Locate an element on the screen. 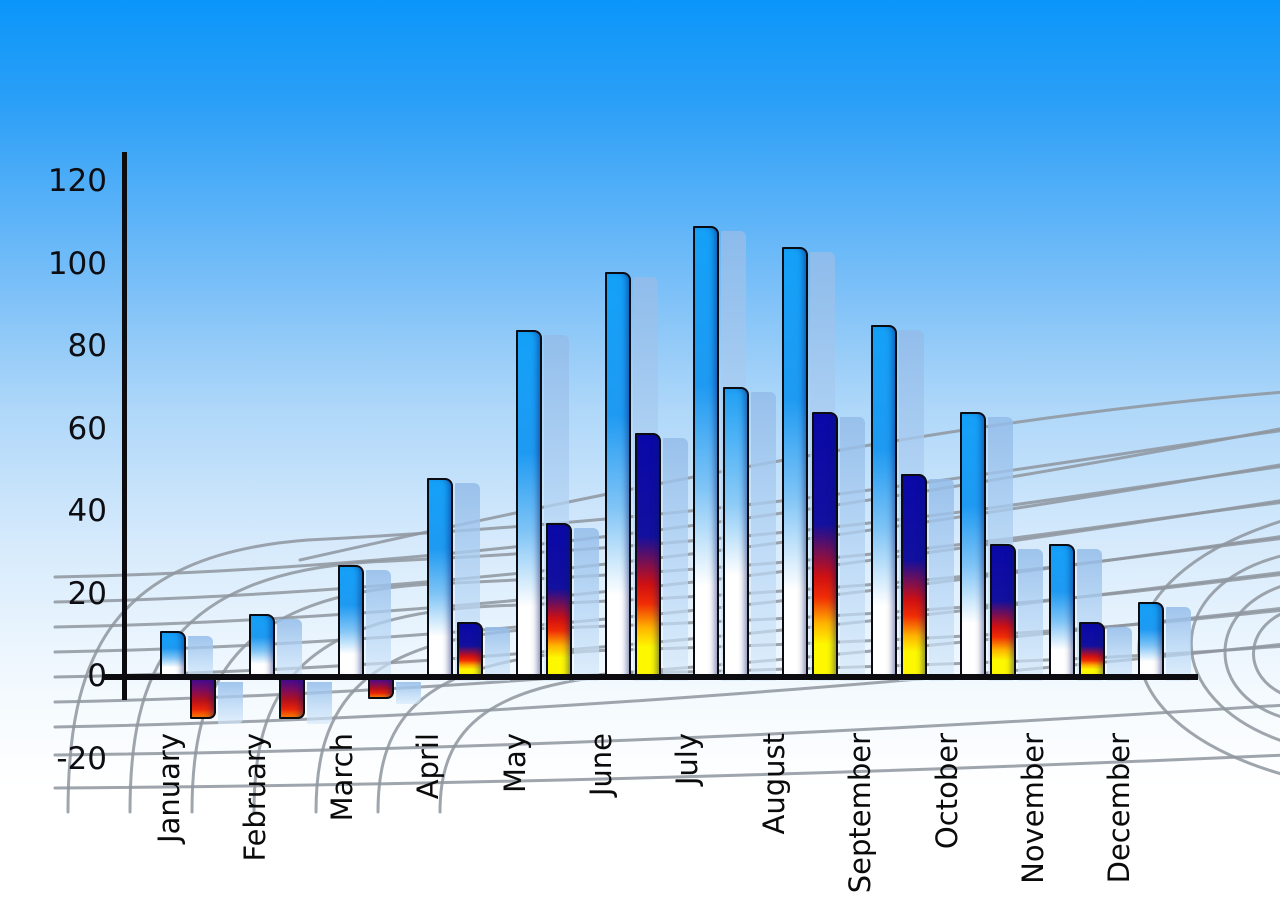 This screenshot has width=1280, height=905. bar-shadow-series2-january is located at coordinates (230, 703).